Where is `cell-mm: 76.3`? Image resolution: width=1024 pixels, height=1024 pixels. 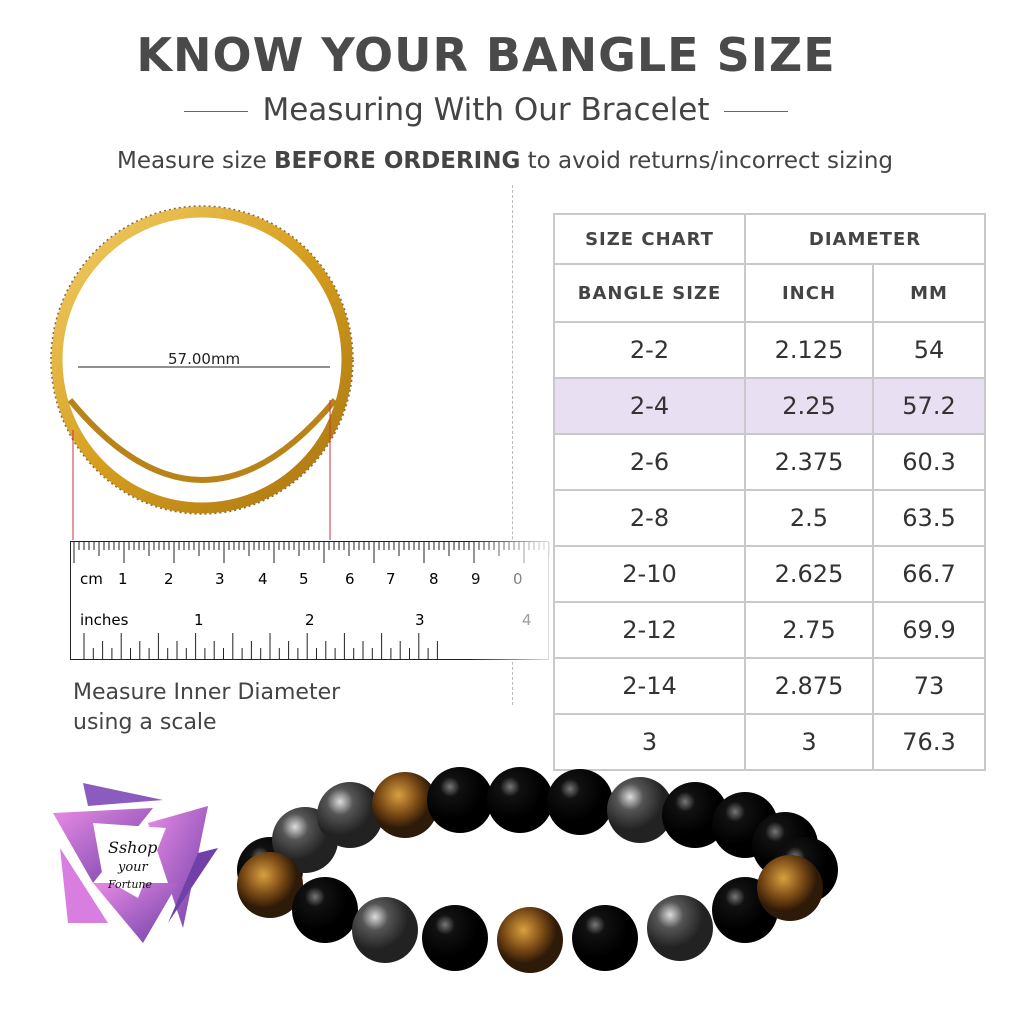
cell-mm: 76.3 is located at coordinates (929, 742).